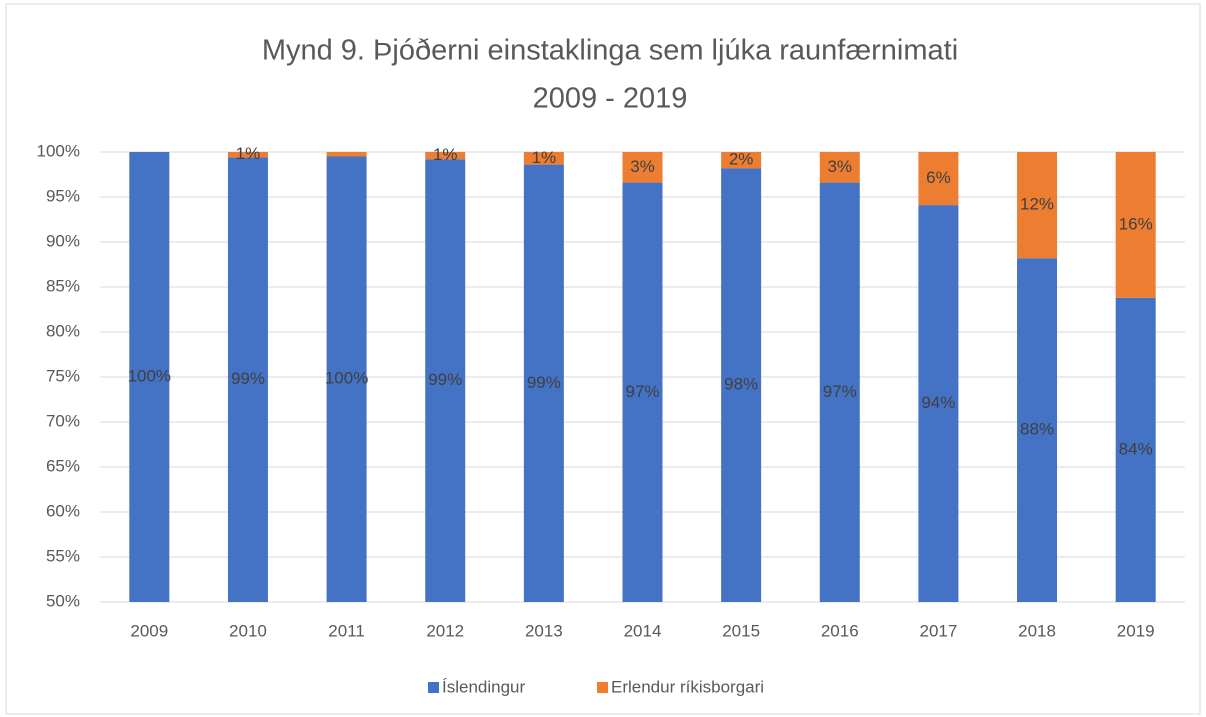 Image resolution: width=1206 pixels, height=717 pixels. I want to click on x-tick-label: 2014, so click(643, 630).